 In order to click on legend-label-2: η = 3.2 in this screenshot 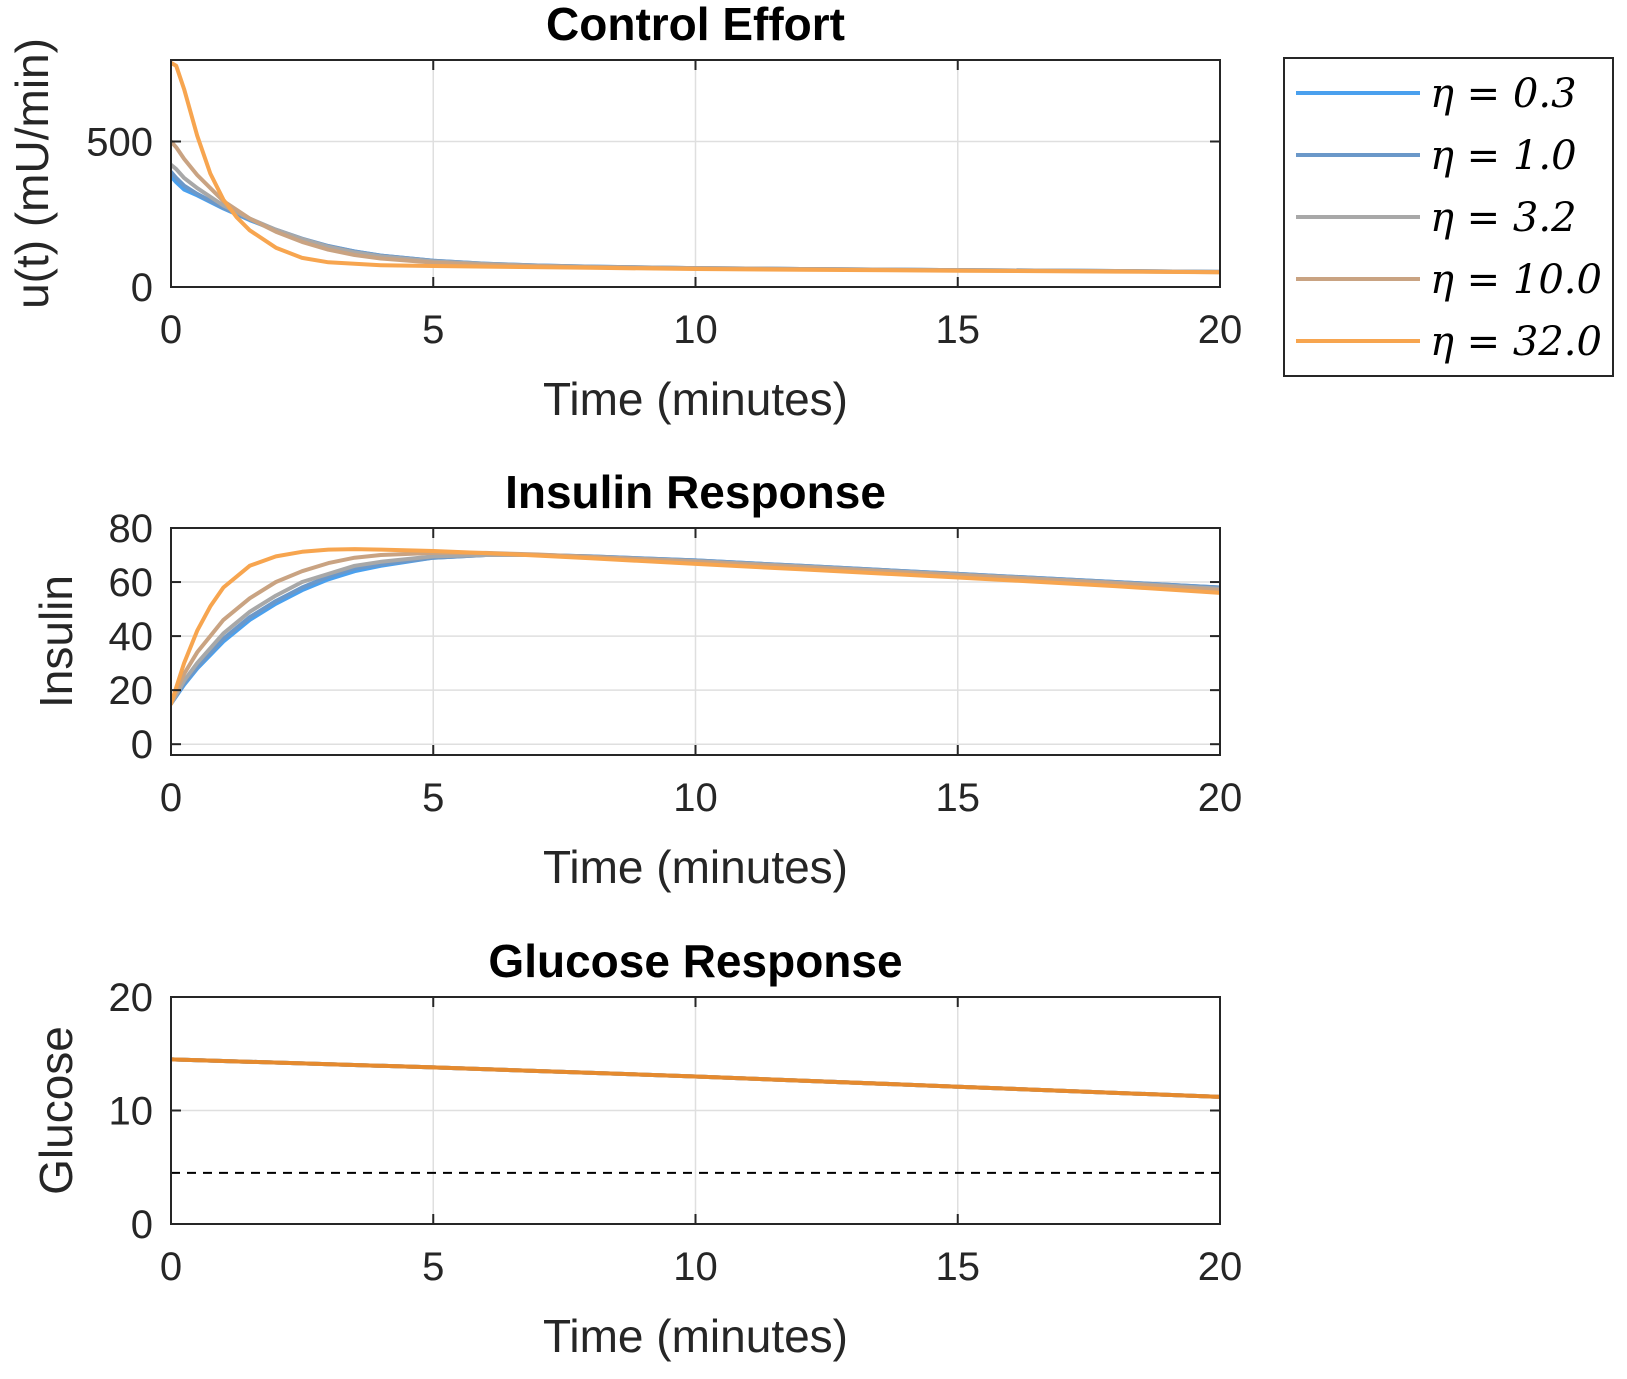, I will do `click(1503, 218)`.